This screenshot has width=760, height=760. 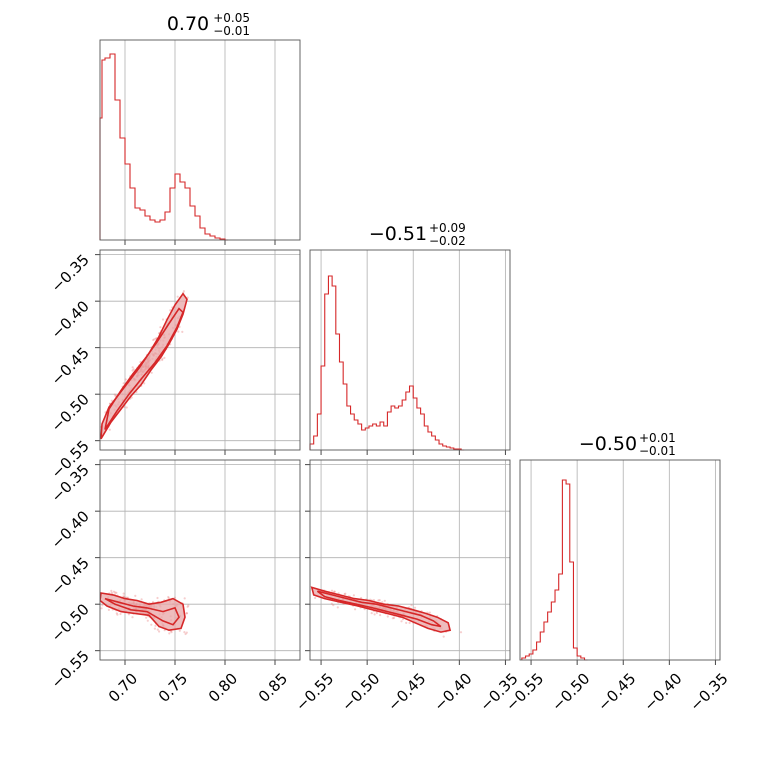 What do you see at coordinates (386, 612) in the screenshot?
I see `p21-plot-area` at bounding box center [386, 612].